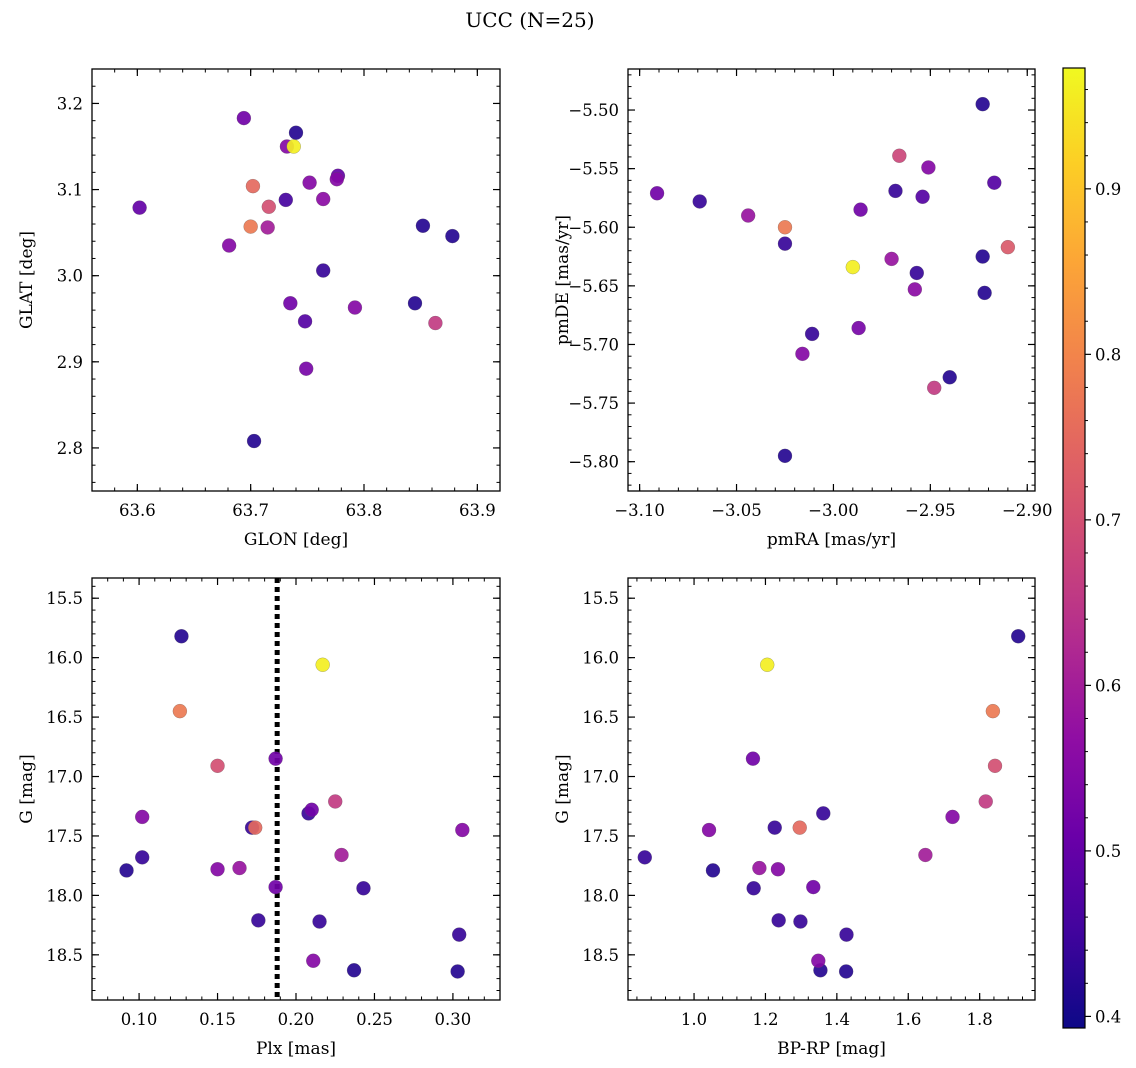  Describe the element at coordinates (374, 1019) in the screenshot. I see `x-tick-label: 0.25` at that location.